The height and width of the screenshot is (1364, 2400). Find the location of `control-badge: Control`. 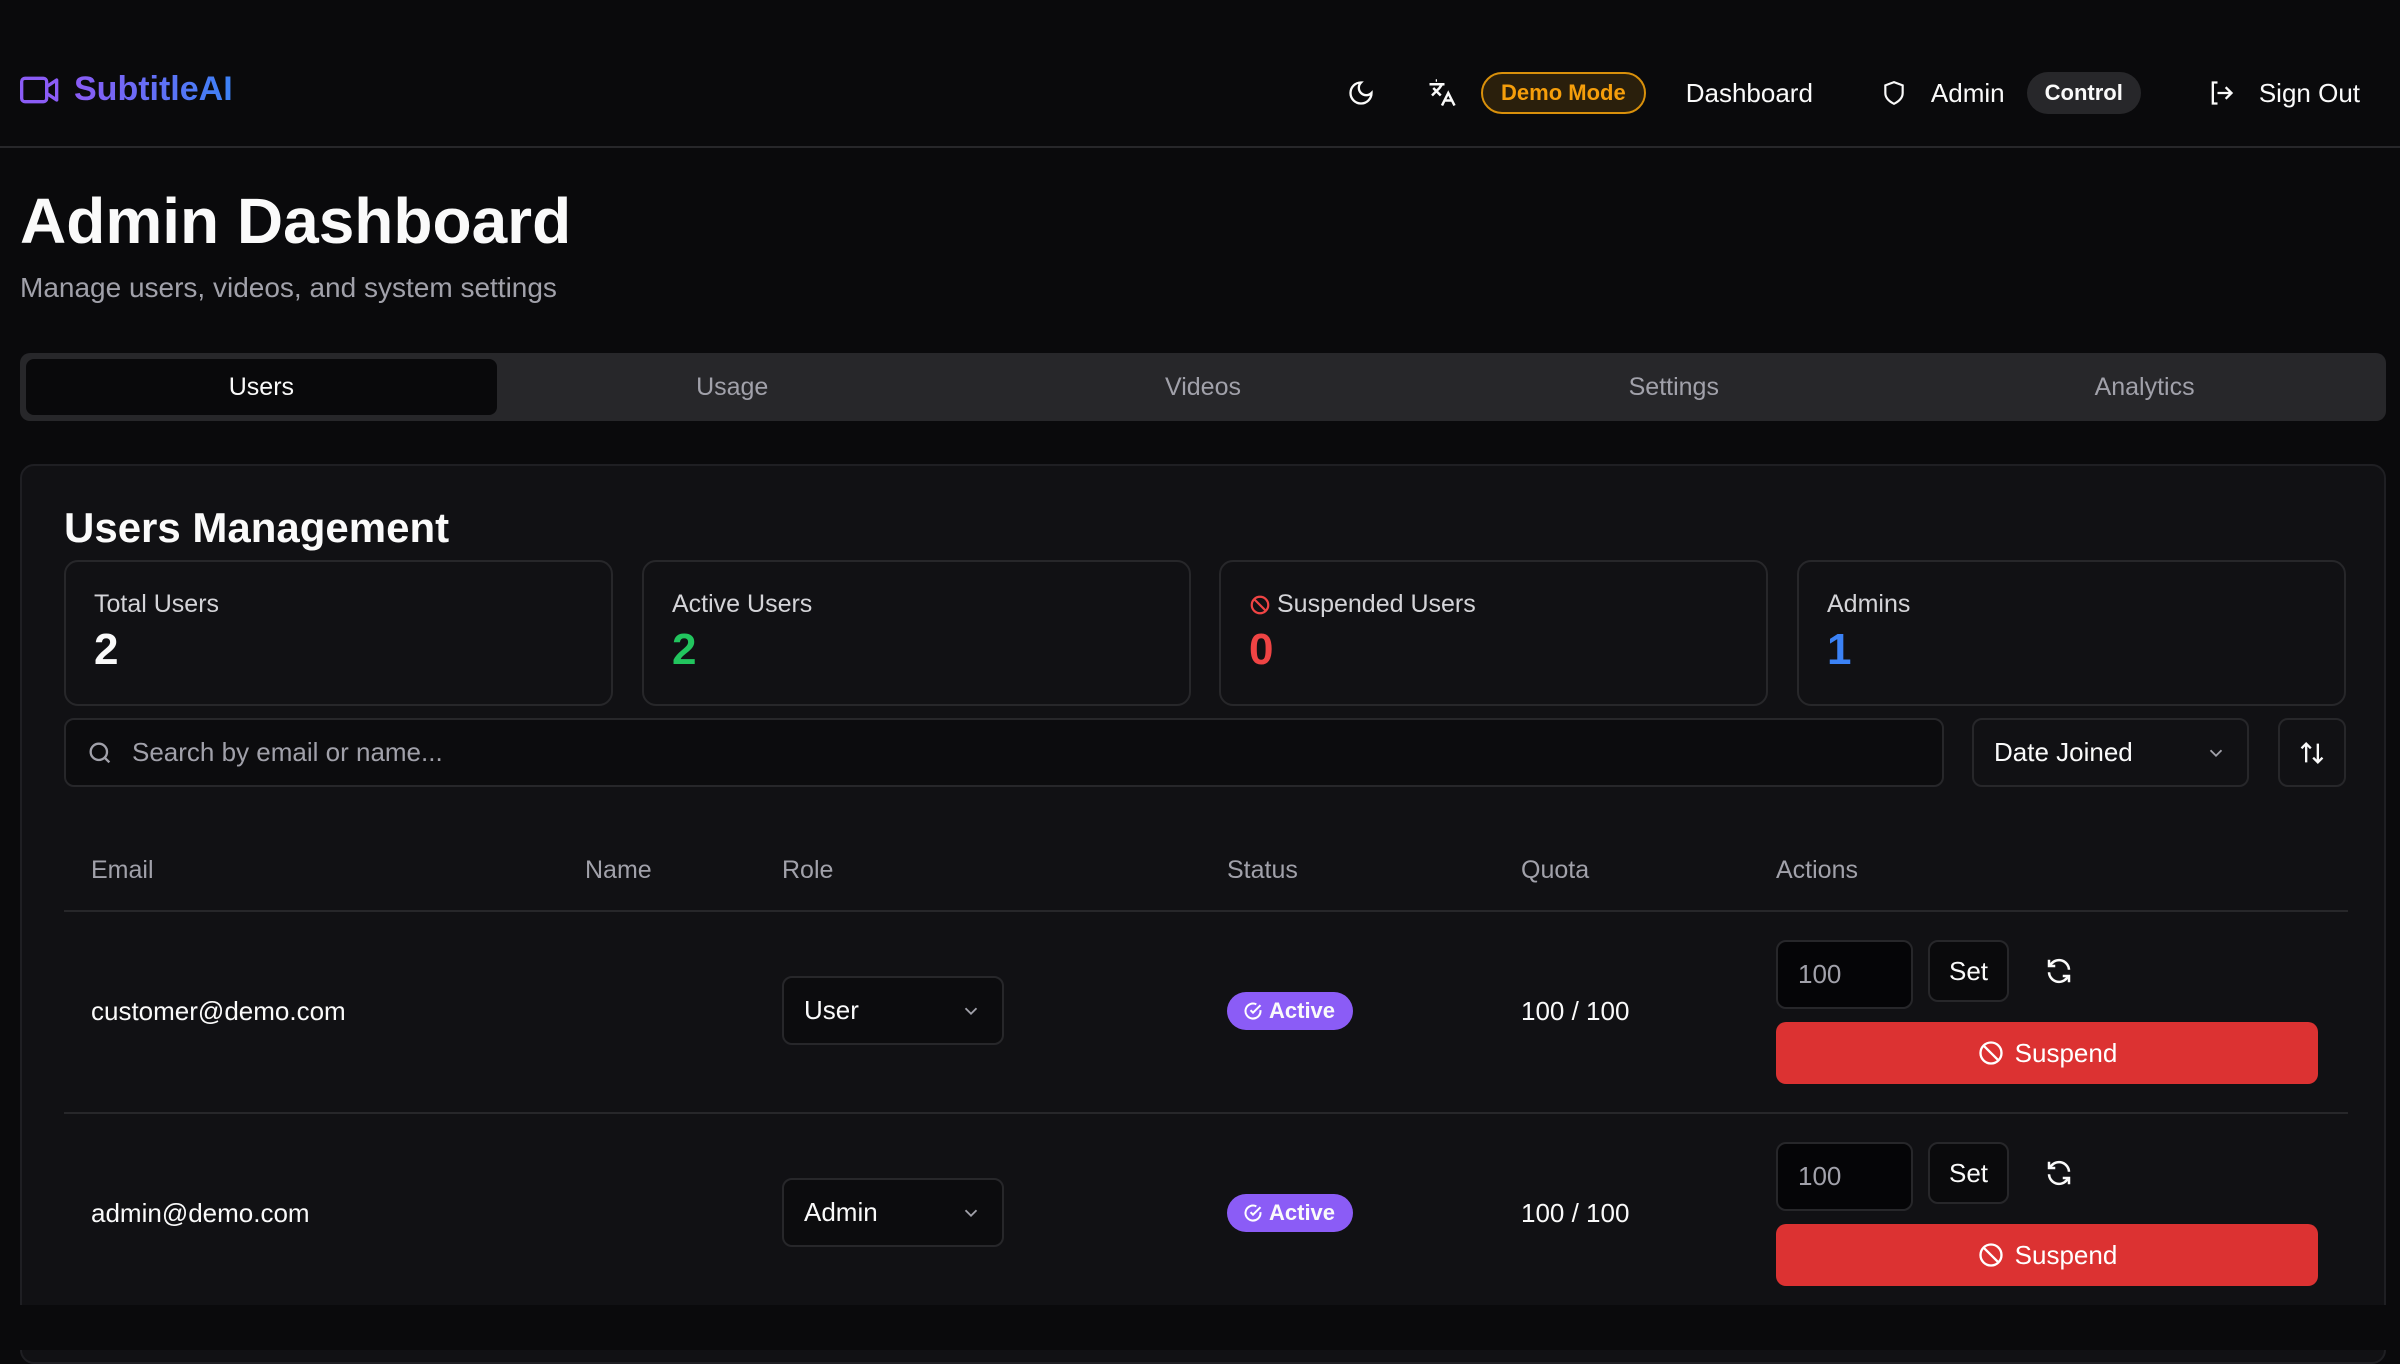

control-badge: Control is located at coordinates (2083, 93).